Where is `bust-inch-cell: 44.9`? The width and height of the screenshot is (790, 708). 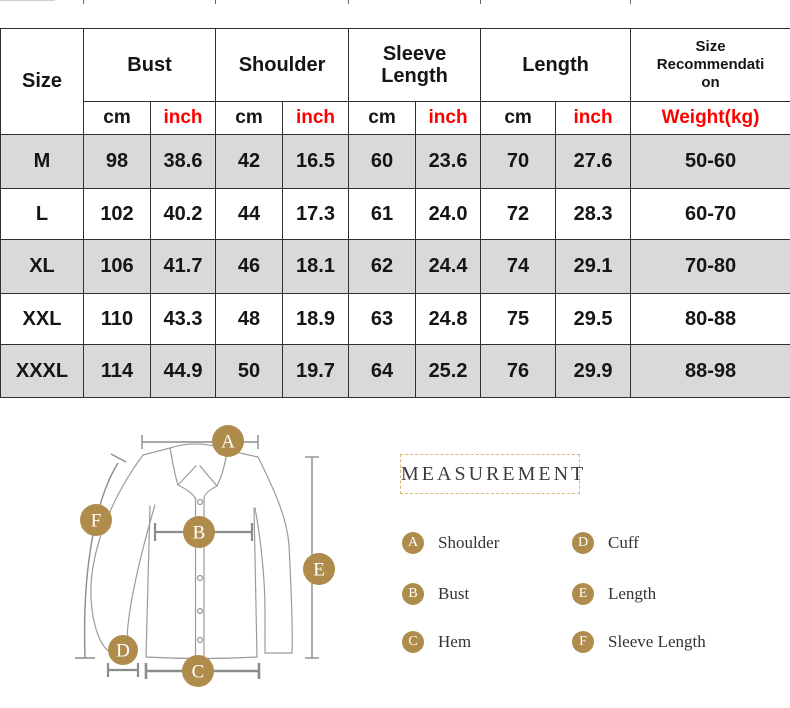 bust-inch-cell: 44.9 is located at coordinates (183, 371).